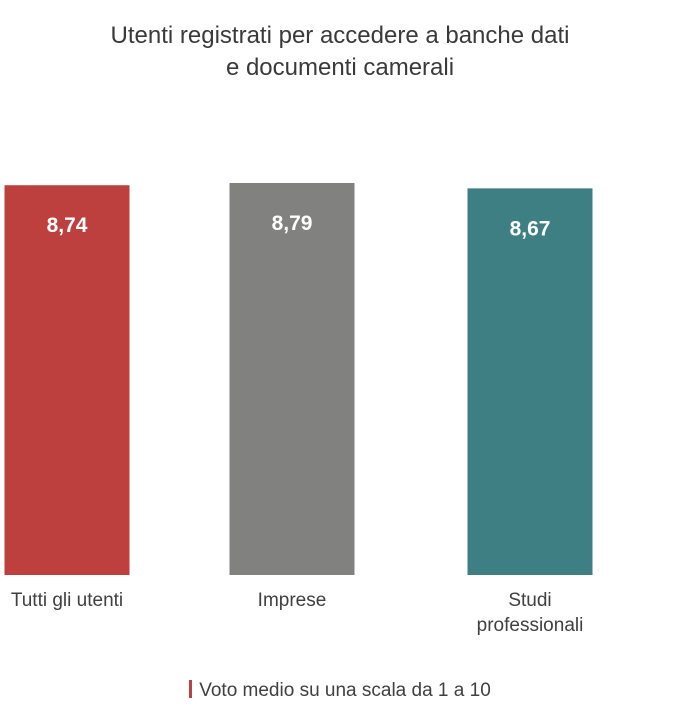 The height and width of the screenshot is (718, 680). Describe the element at coordinates (340, 67) in the screenshot. I see `chart-title-line-2: e documenti camerali` at that location.